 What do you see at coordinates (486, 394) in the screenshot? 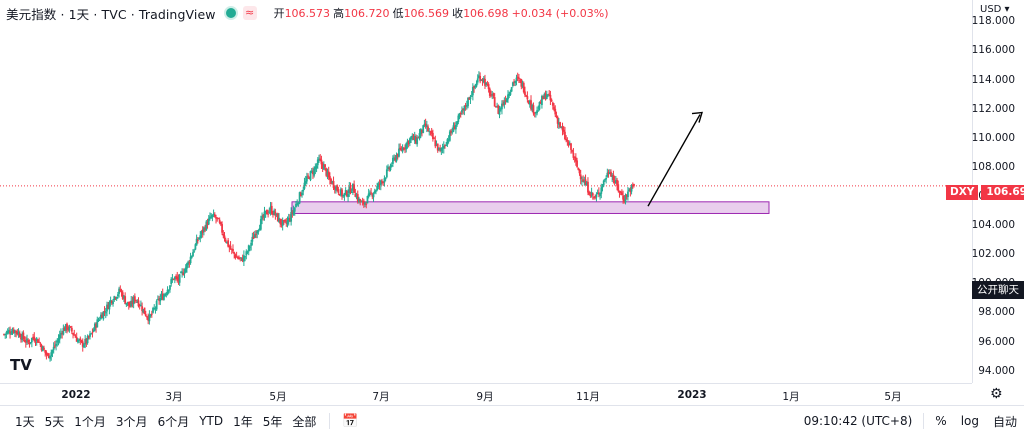
I see `time-axis: 2022 3月 5月 7月 9月 11月 2023 1月 5月` at bounding box center [486, 394].